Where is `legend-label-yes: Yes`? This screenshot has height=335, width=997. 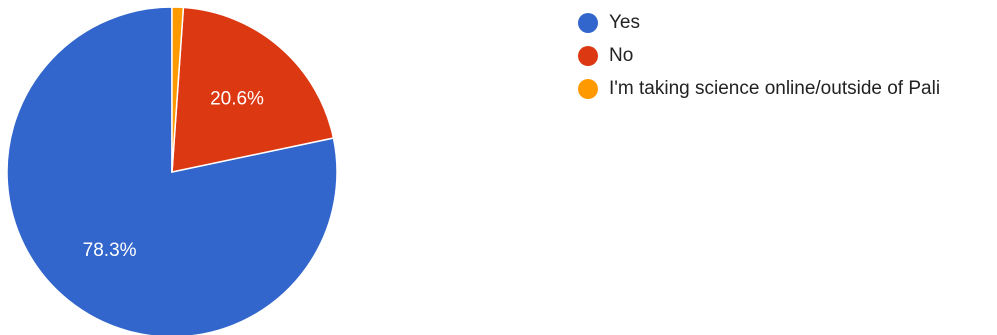 legend-label-yes: Yes is located at coordinates (624, 22).